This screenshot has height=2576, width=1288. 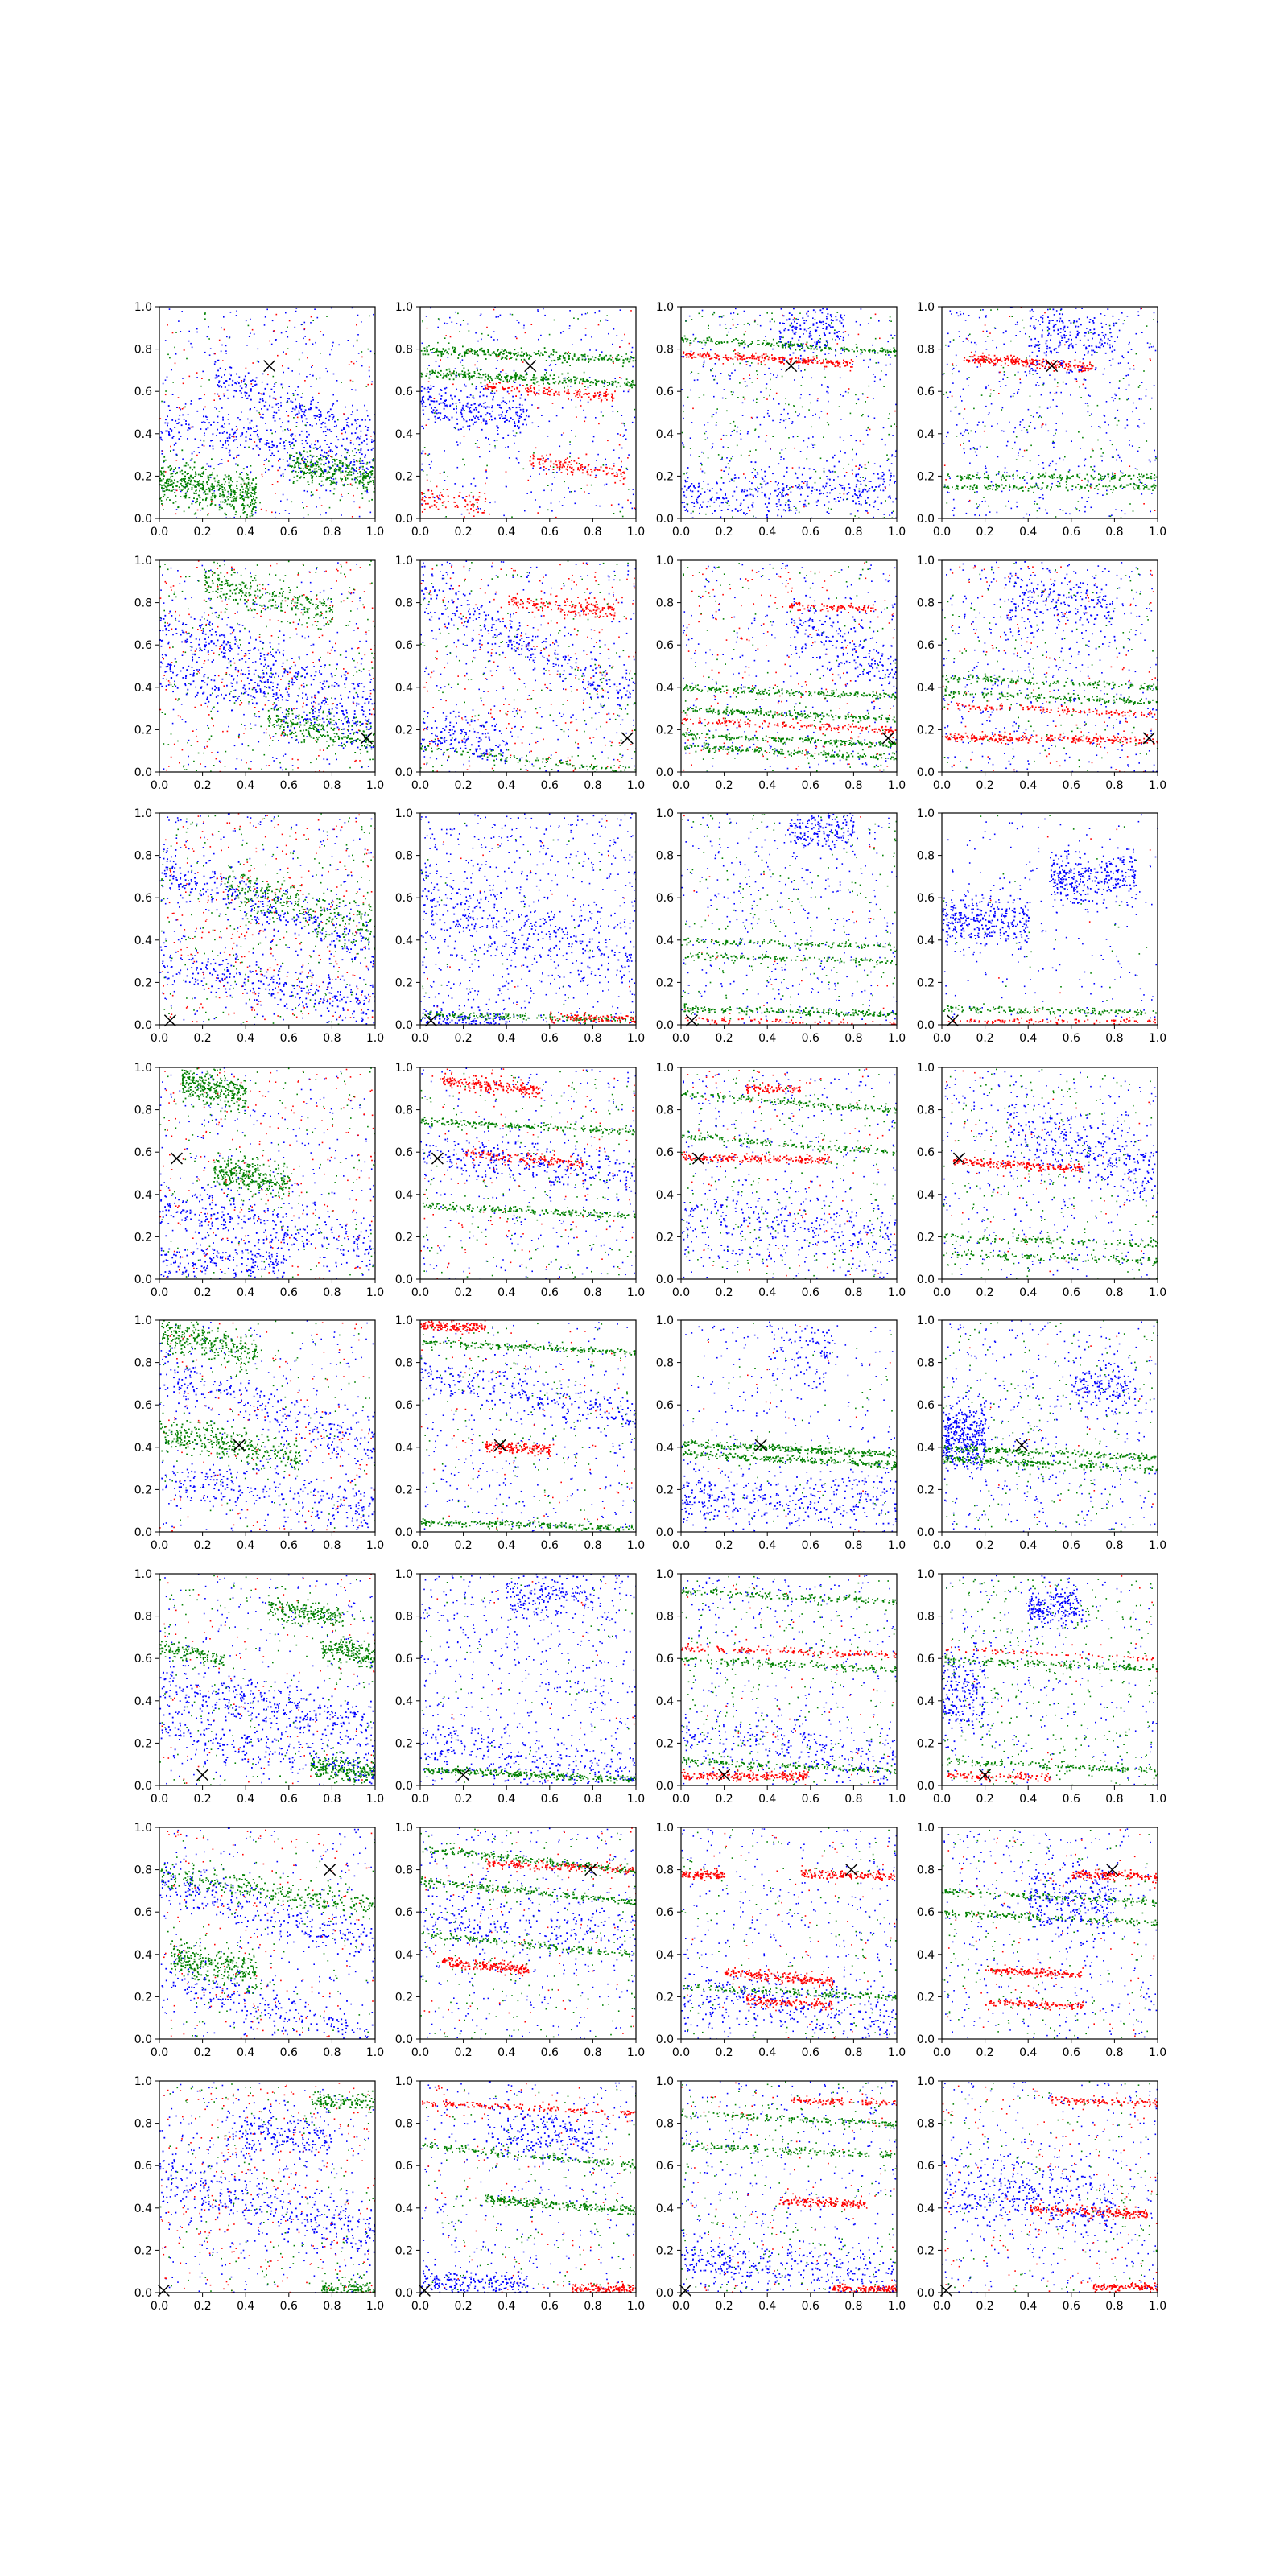 I want to click on x-tick-label: 0.8, so click(x=332, y=532).